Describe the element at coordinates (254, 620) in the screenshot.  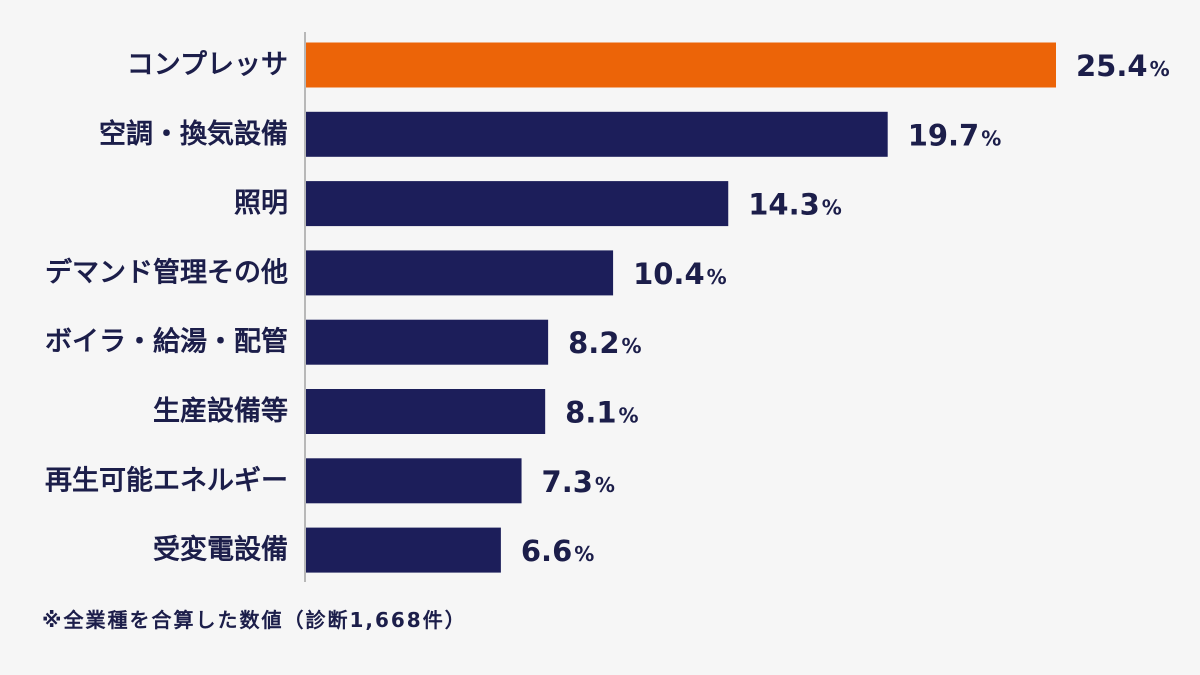
I see `footnote: ※全業種を合算した数値（診断1,668件）` at that location.